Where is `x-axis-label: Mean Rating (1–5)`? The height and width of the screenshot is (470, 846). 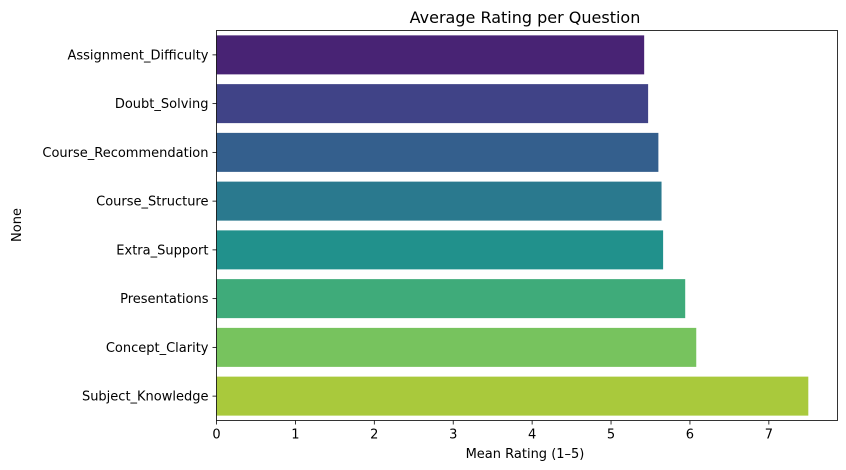
x-axis-label: Mean Rating (1–5) is located at coordinates (525, 454).